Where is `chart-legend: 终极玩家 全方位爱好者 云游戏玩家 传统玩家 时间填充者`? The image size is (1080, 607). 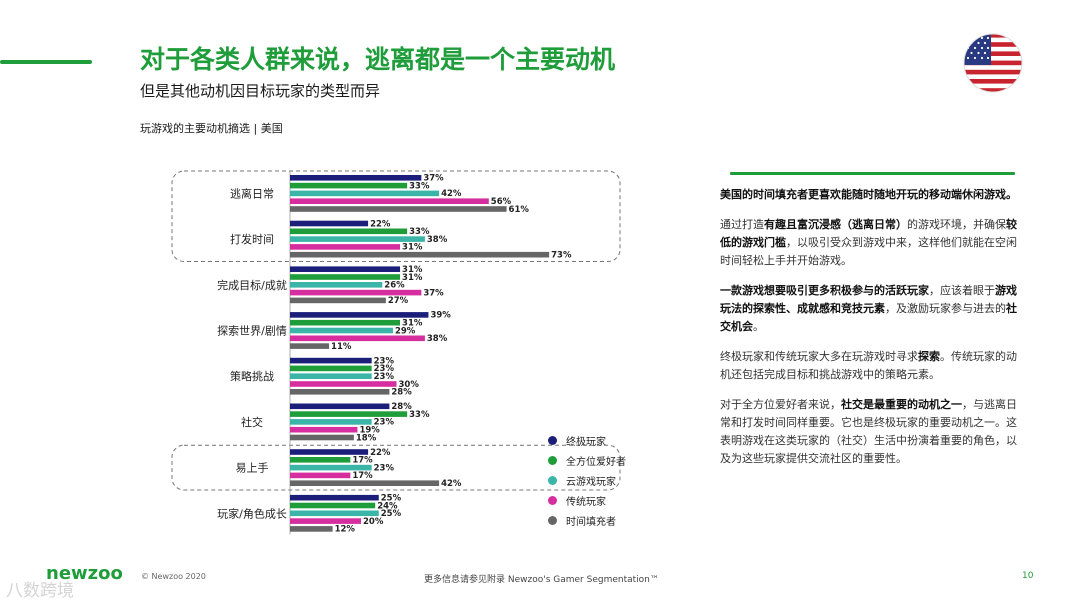
chart-legend: 终极玩家 全方位爱好者 云游戏玩家 传统玩家 时间填充者 is located at coordinates (587, 480).